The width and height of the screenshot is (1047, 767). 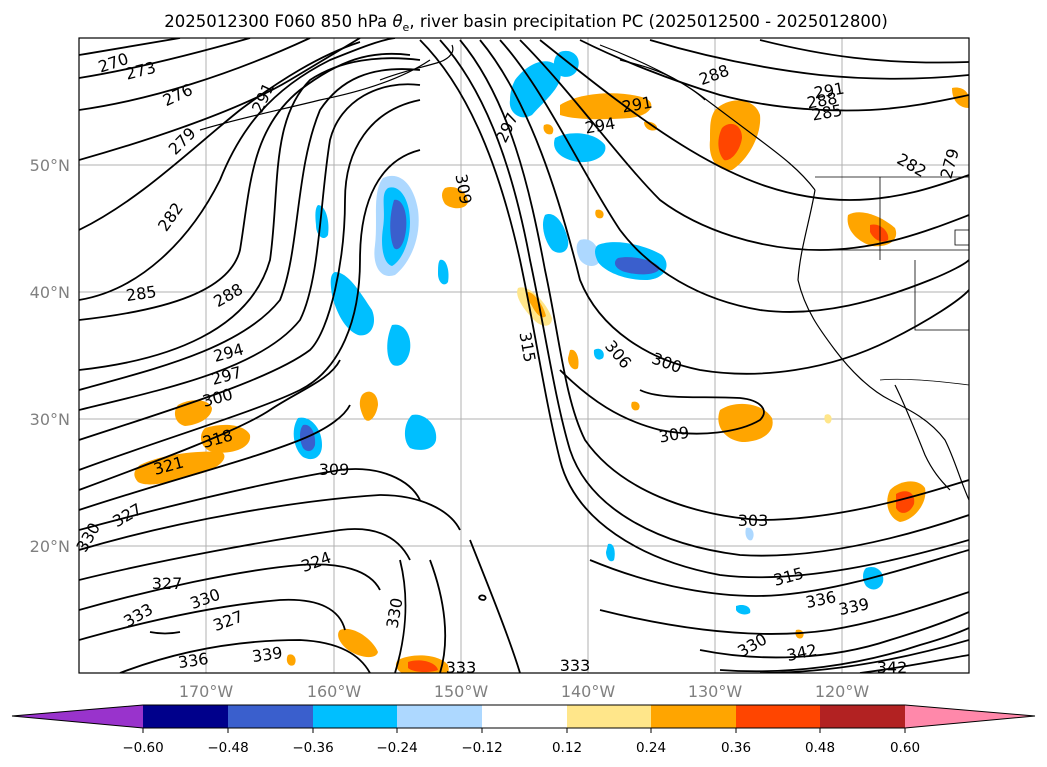 What do you see at coordinates (864, 51) in the screenshot?
I see `contour-282b` at bounding box center [864, 51].